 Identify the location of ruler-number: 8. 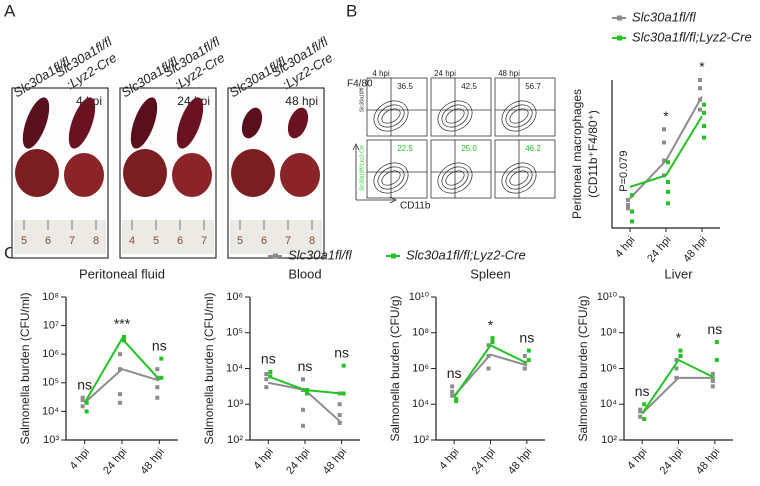
(96, 241).